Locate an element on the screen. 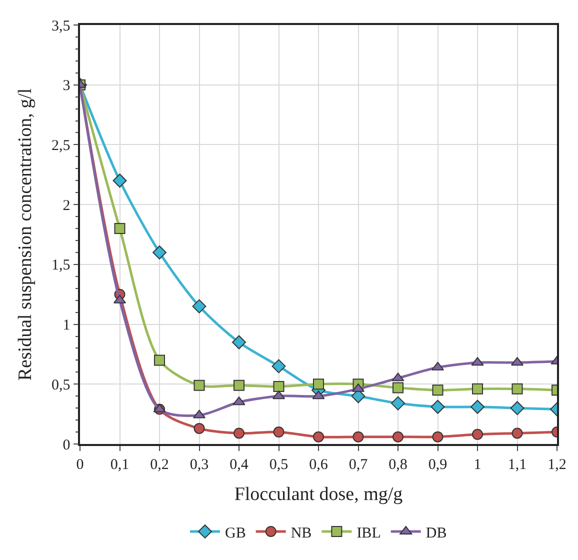 The height and width of the screenshot is (560, 578). x-tick-label: 0,3 is located at coordinates (199, 464).